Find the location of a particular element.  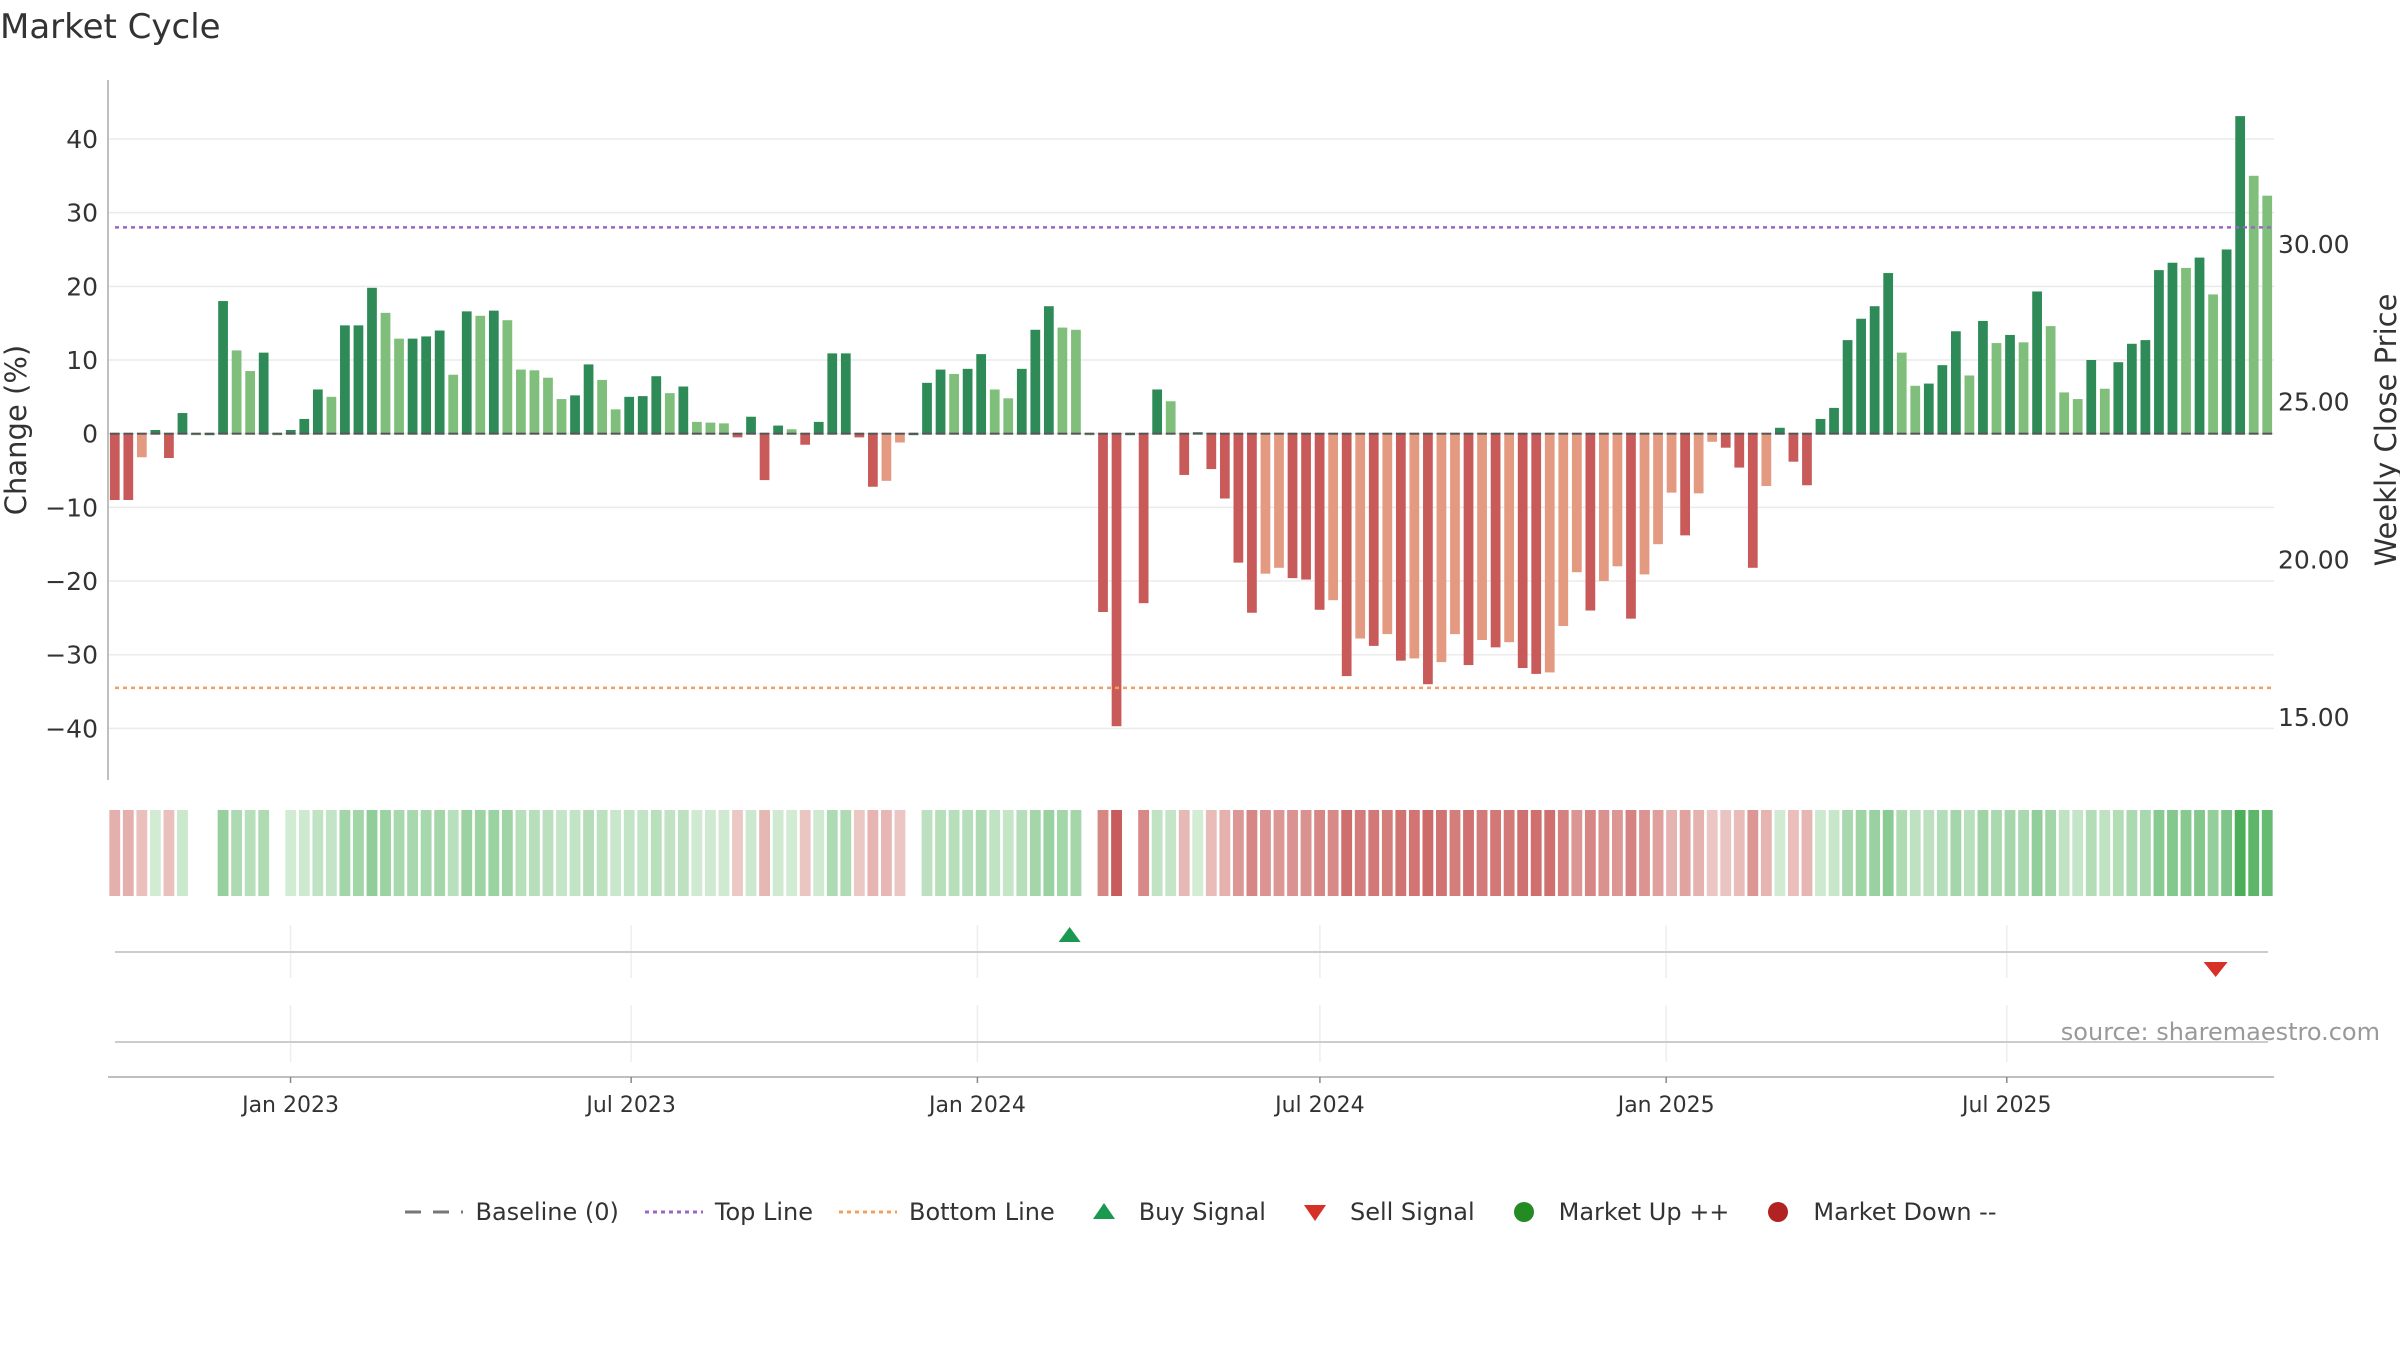

baseline-swatch is located at coordinates (434, 1212).